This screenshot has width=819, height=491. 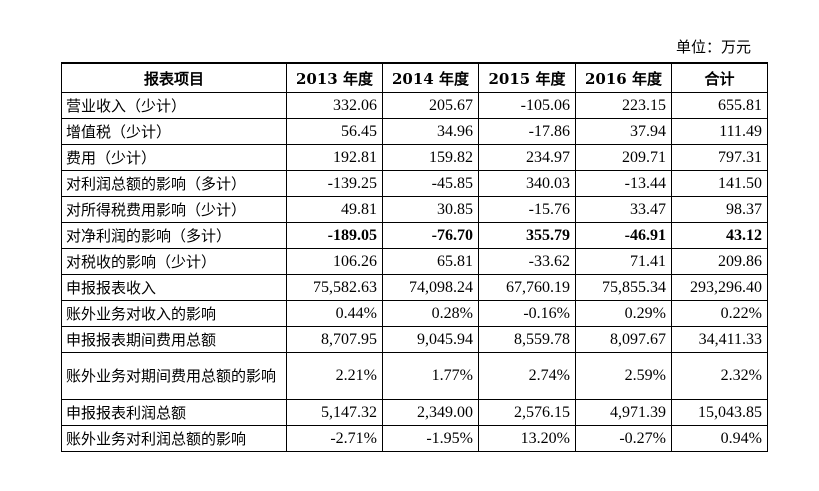 What do you see at coordinates (527, 77) in the screenshot?
I see `header-2015: 2015 年度` at bounding box center [527, 77].